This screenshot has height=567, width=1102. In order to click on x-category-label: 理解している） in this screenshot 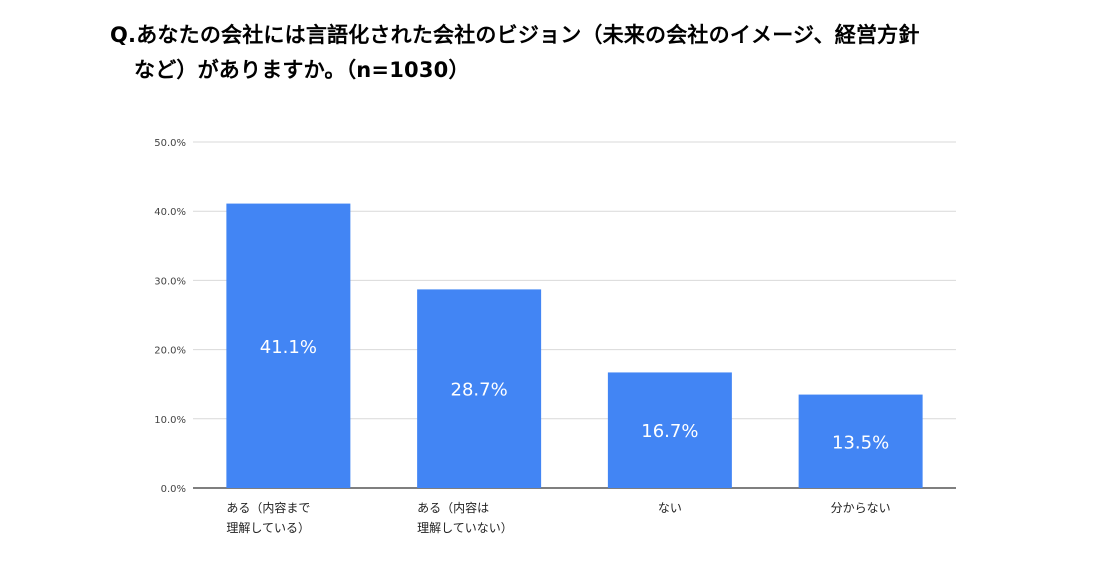, I will do `click(268, 528)`.